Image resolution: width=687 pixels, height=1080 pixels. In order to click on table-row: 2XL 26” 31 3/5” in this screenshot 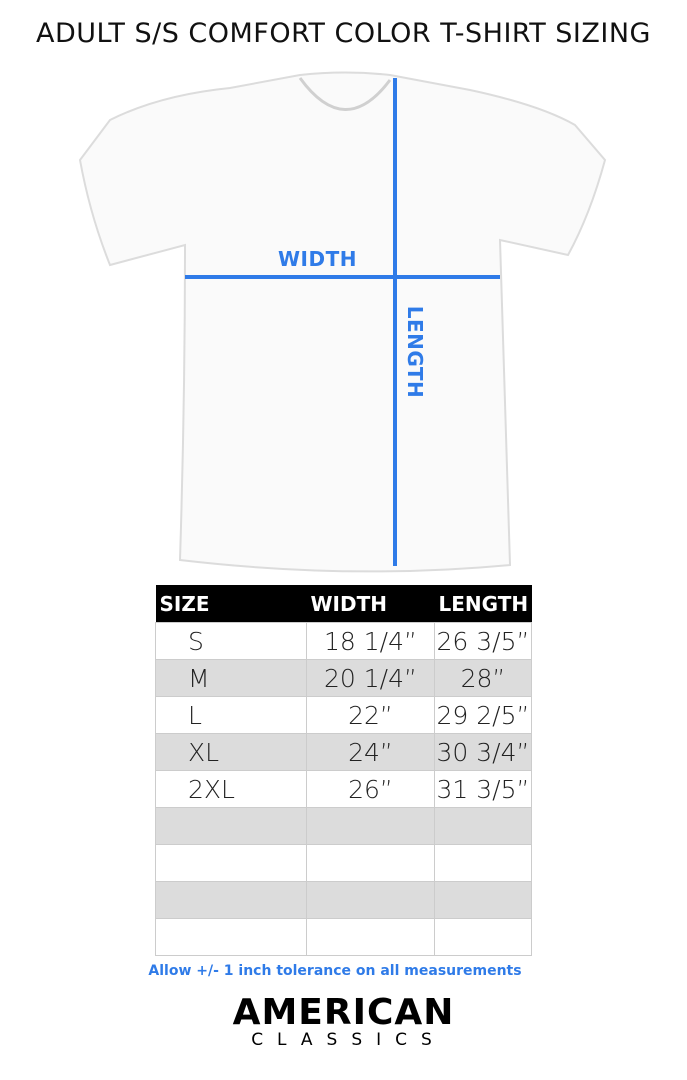, I will do `click(343, 789)`.